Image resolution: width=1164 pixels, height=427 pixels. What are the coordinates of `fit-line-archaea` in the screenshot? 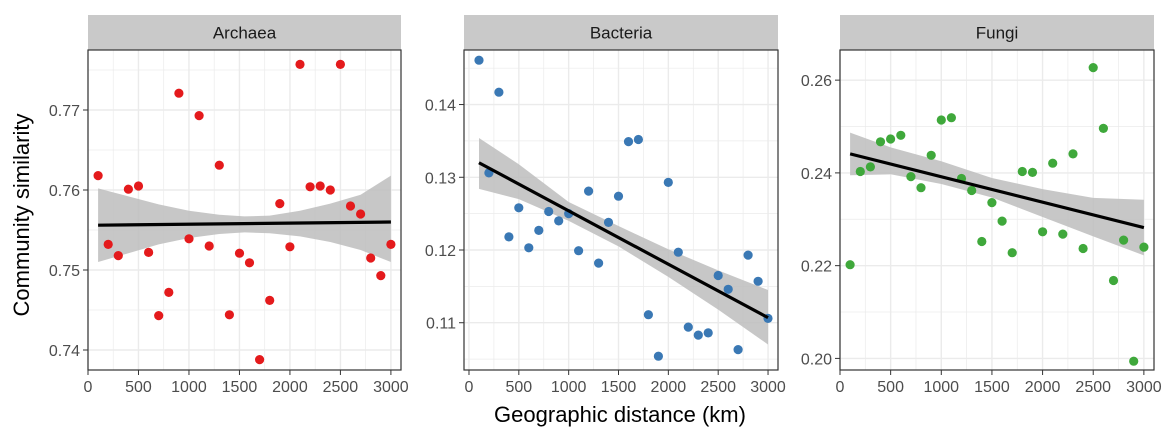 It's located at (244, 223).